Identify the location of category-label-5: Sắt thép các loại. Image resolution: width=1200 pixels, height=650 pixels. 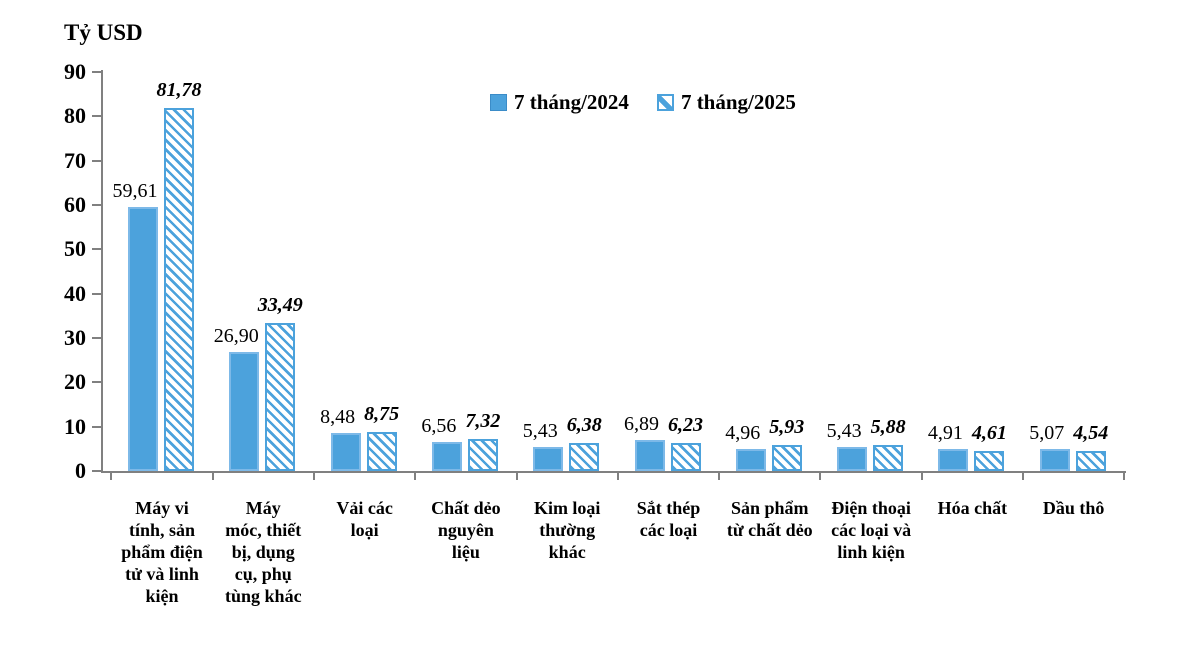
(668, 519).